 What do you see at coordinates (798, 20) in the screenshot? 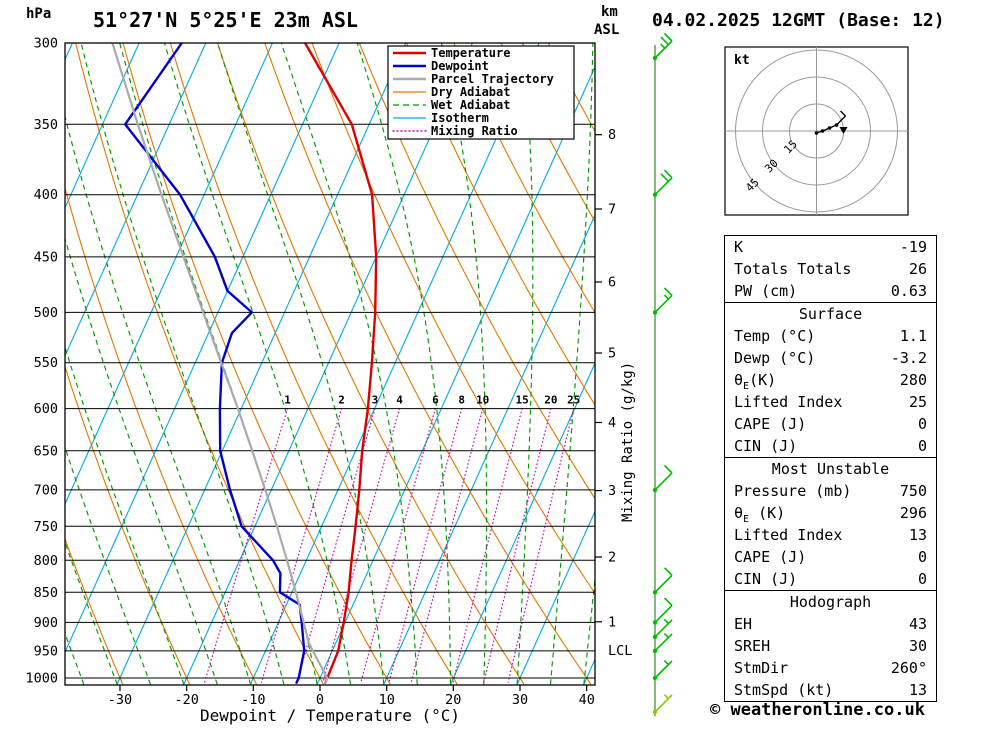
I see `run-datetime: 04.02.2025 12GMT (Base: 12)` at bounding box center [798, 20].